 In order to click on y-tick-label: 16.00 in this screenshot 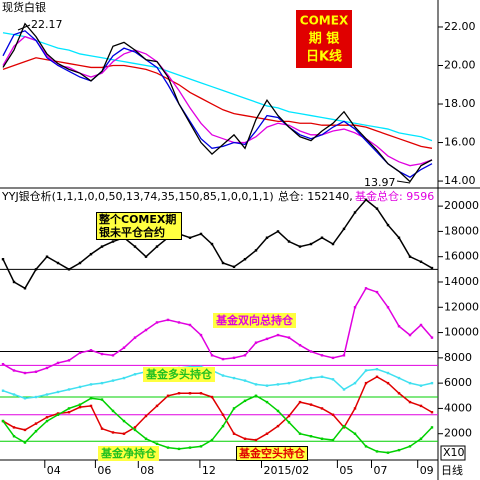, I will do `click(460, 142)`.